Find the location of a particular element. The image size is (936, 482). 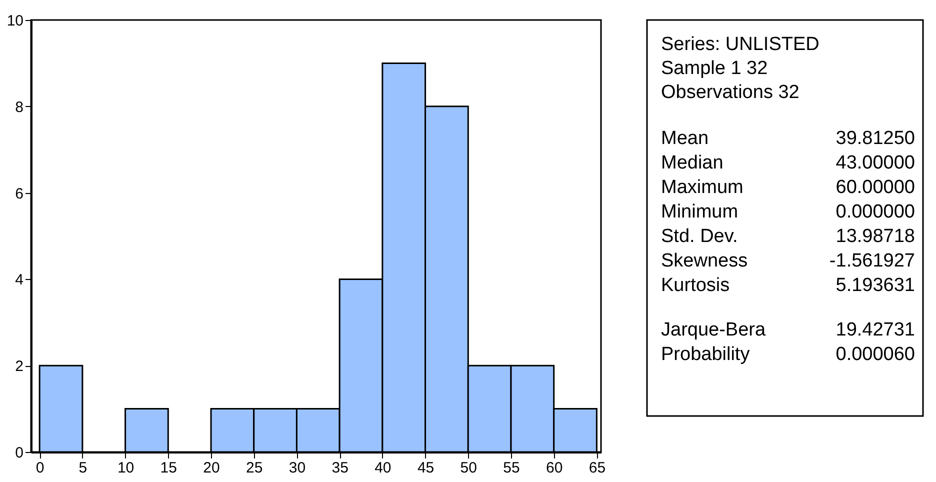

x-tick-label: 40 is located at coordinates (383, 468).